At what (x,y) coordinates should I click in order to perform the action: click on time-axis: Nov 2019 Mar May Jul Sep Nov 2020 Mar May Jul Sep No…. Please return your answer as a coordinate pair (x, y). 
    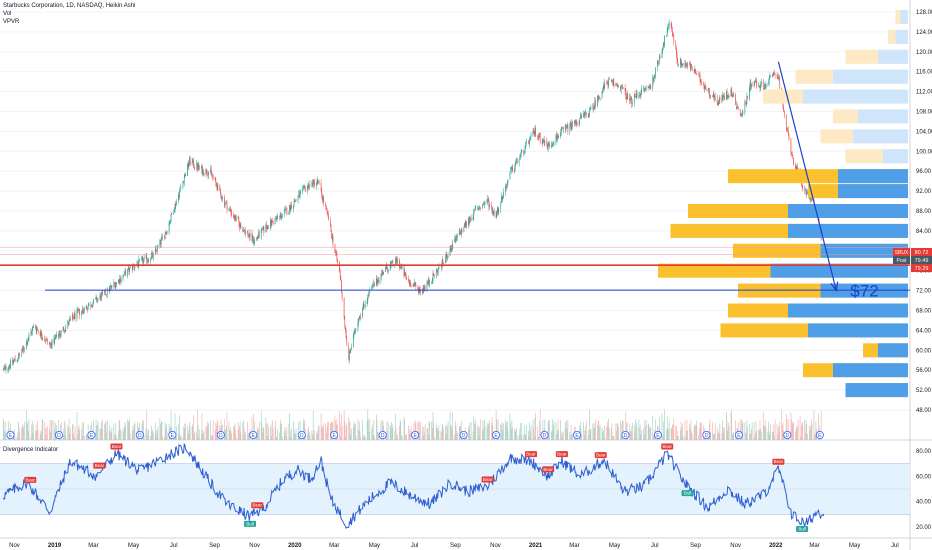
    Looking at the image, I should click on (466, 543).